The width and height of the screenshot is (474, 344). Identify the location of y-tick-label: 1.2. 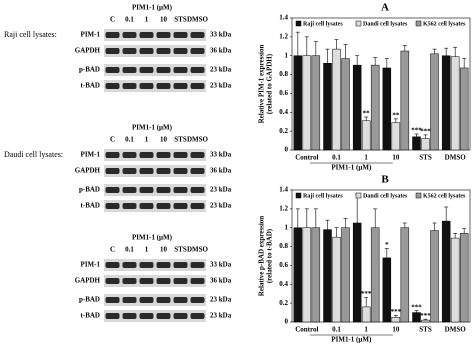
(283, 36).